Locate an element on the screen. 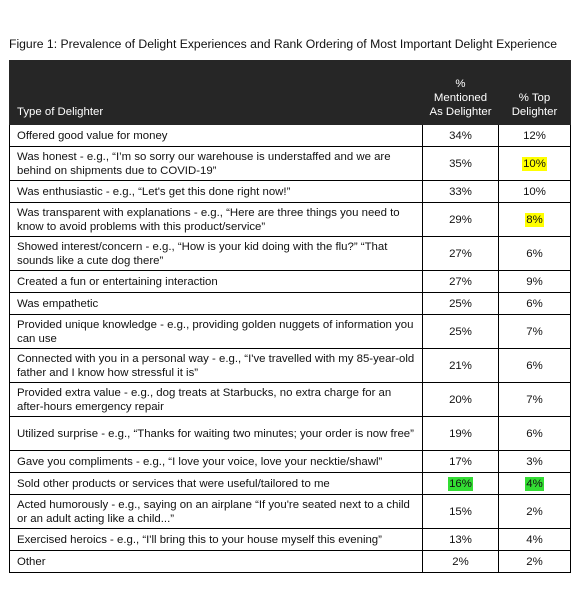 This screenshot has width=578, height=600. mentioned-value: 21% is located at coordinates (460, 365).